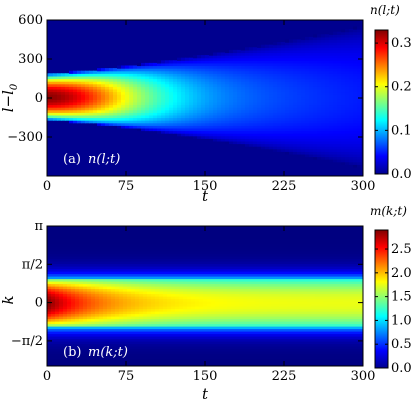 The height and width of the screenshot is (405, 411). What do you see at coordinates (25, 137) in the screenshot?
I see `y-tick-label: −300` at bounding box center [25, 137].